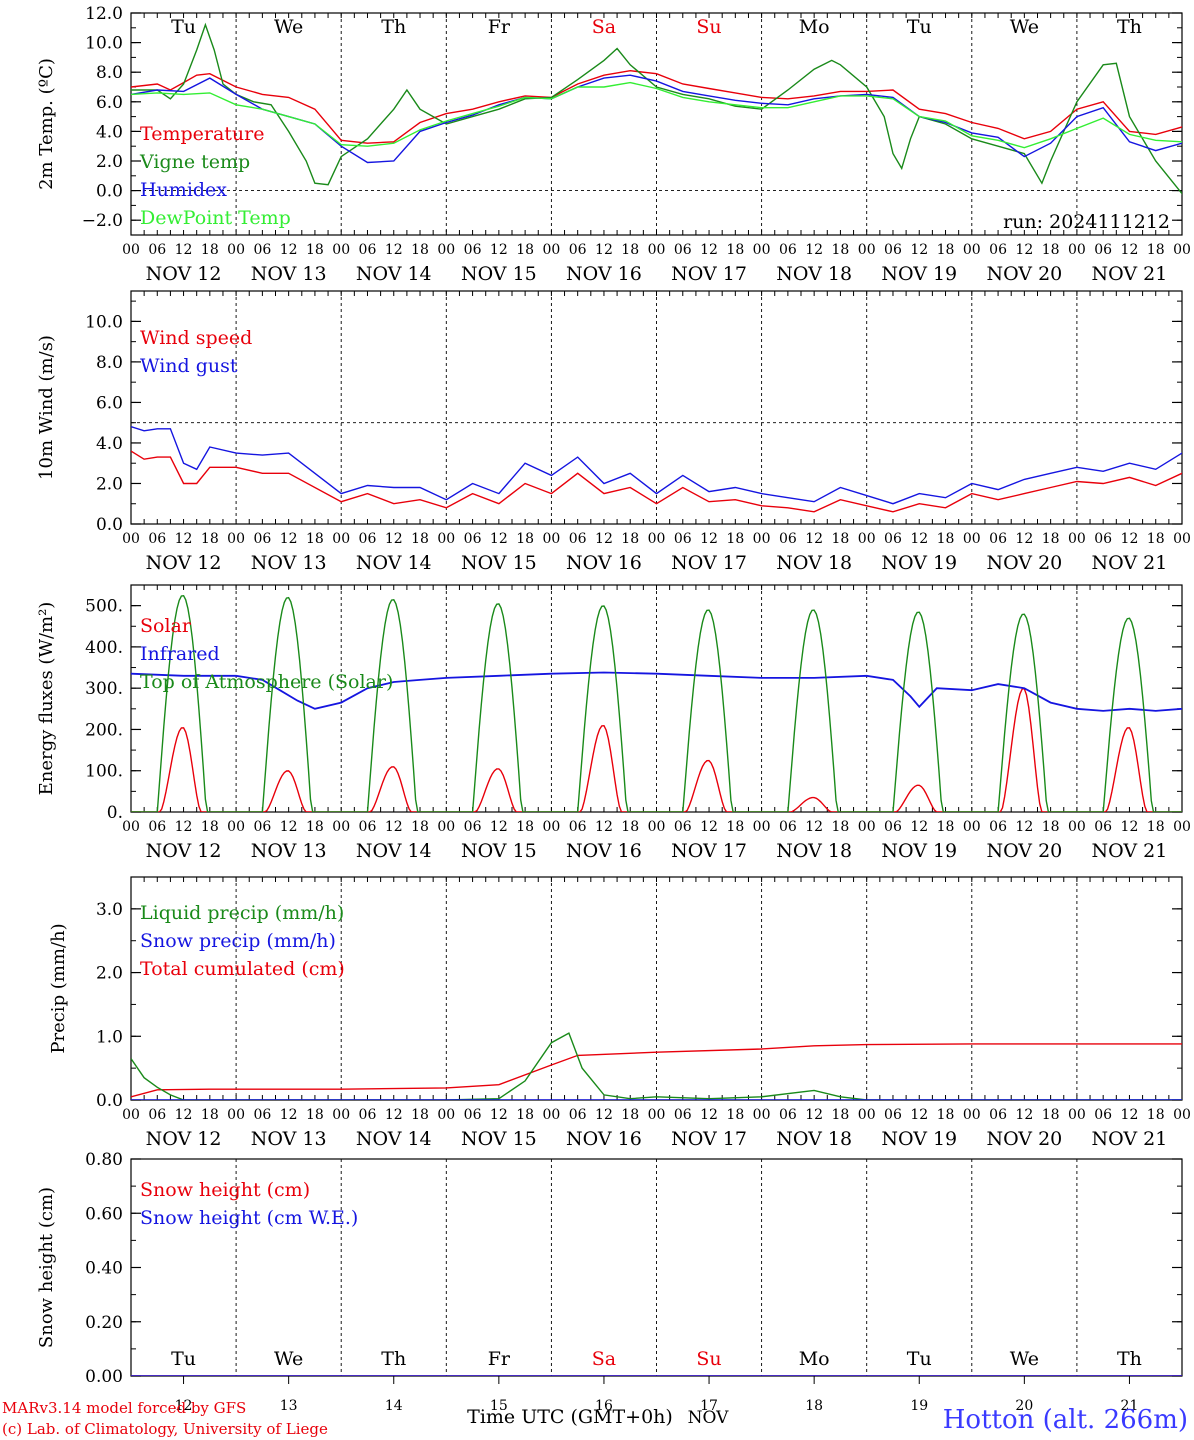  What do you see at coordinates (104, 689) in the screenshot?
I see `y-tick-label: 300.` at bounding box center [104, 689].